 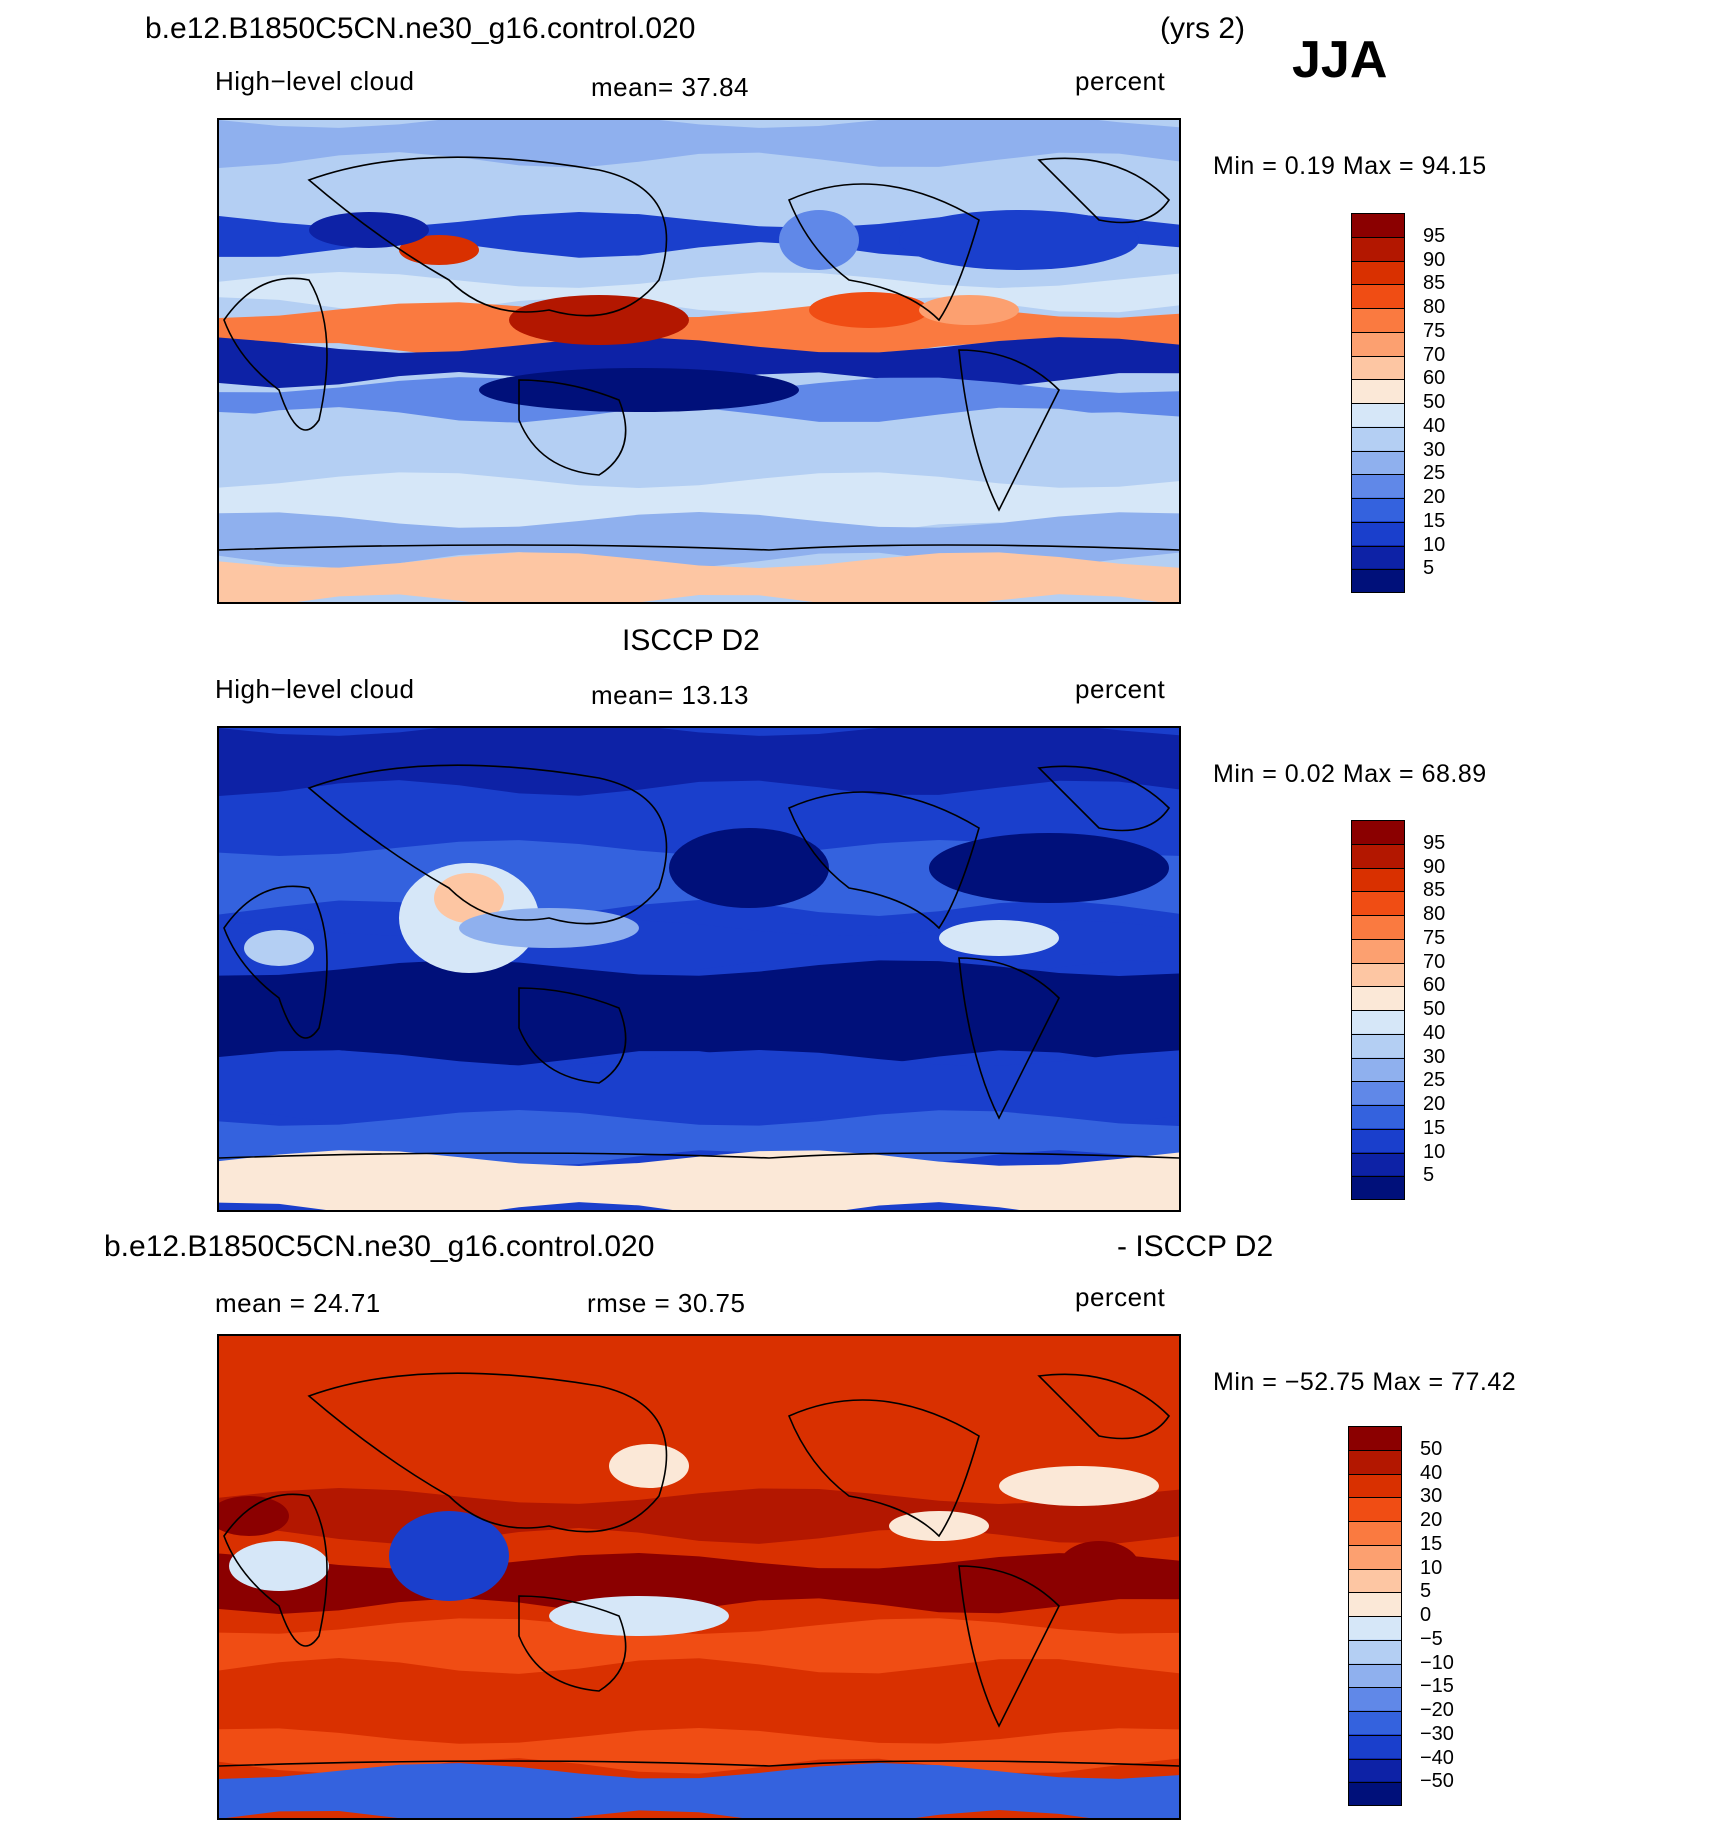 What do you see at coordinates (298, 1303) in the screenshot?
I see `panel3-mean-label: mean = 24.71` at bounding box center [298, 1303].